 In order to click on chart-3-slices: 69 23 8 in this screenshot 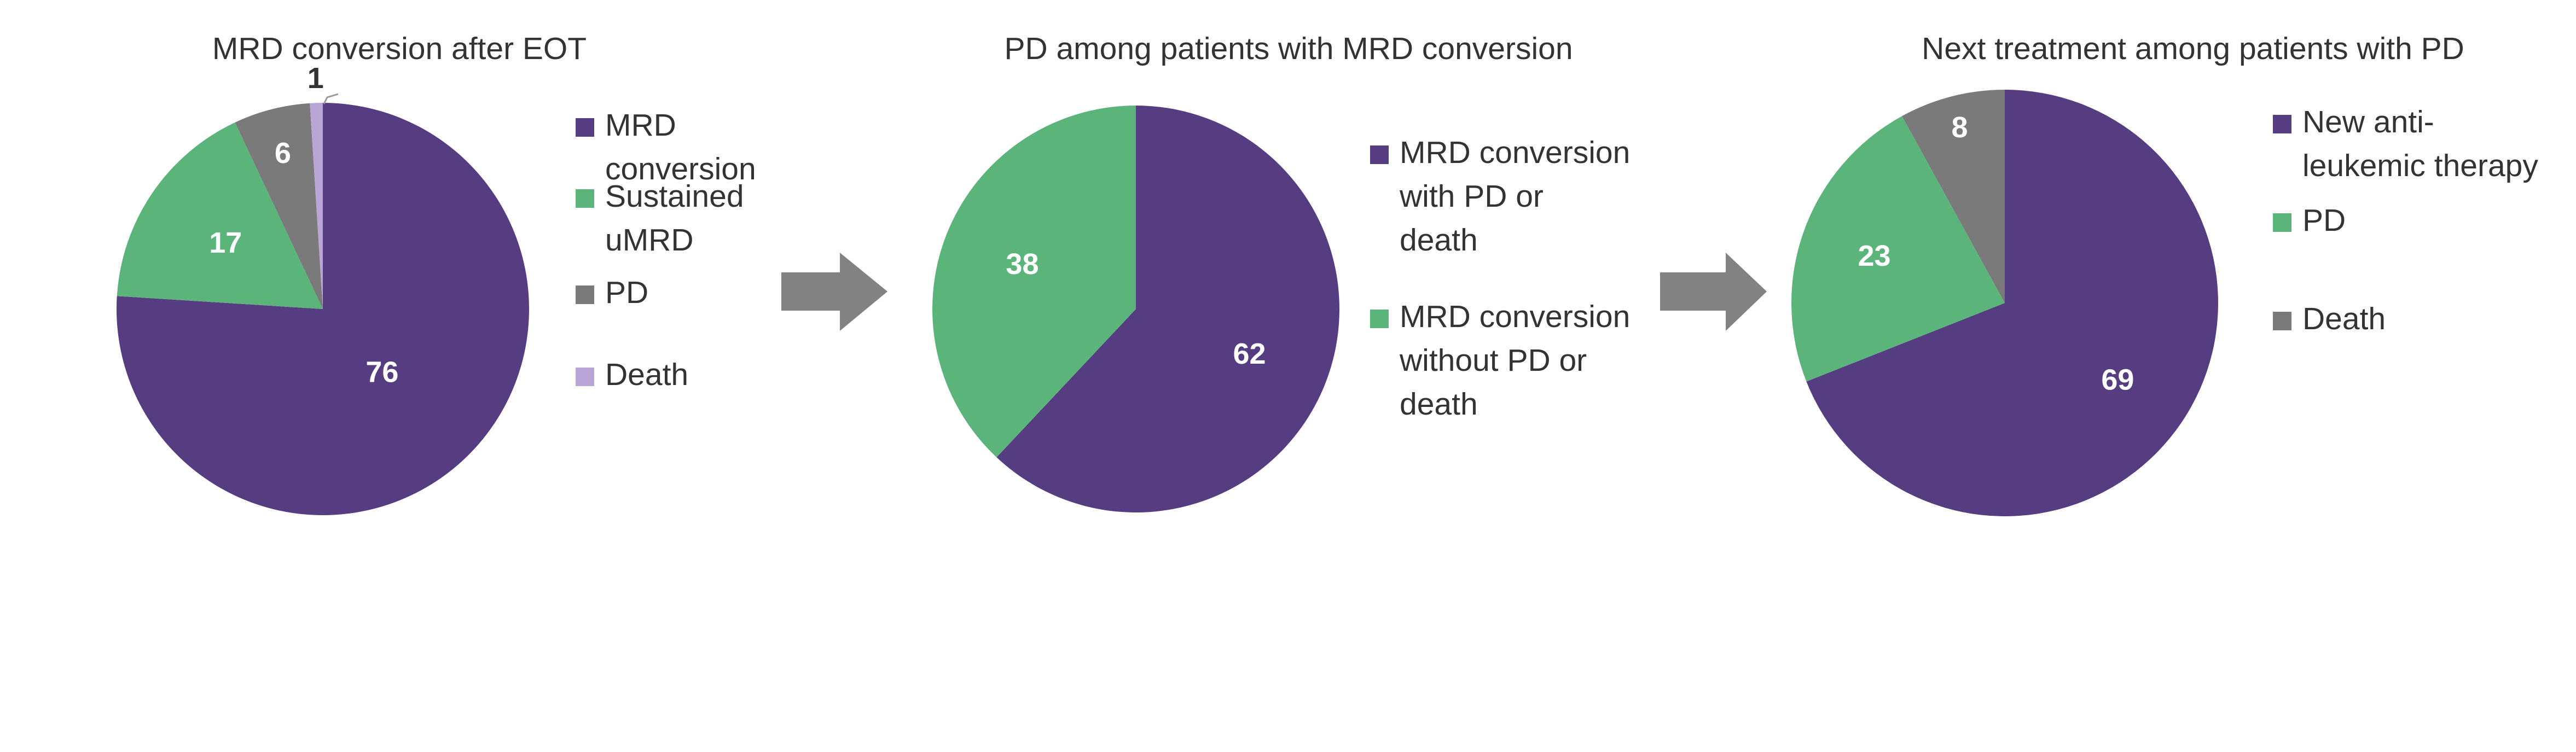, I will do `click(2005, 303)`.